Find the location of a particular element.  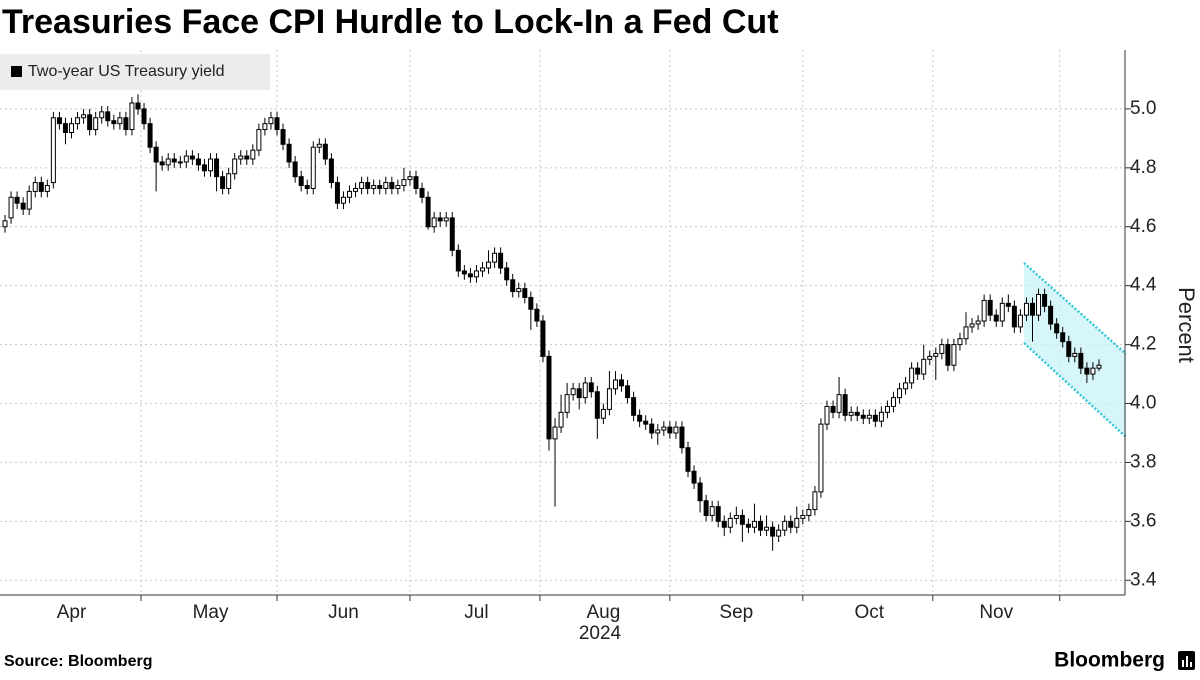

y-tick-label: 4.0 is located at coordinates (1143, 403).